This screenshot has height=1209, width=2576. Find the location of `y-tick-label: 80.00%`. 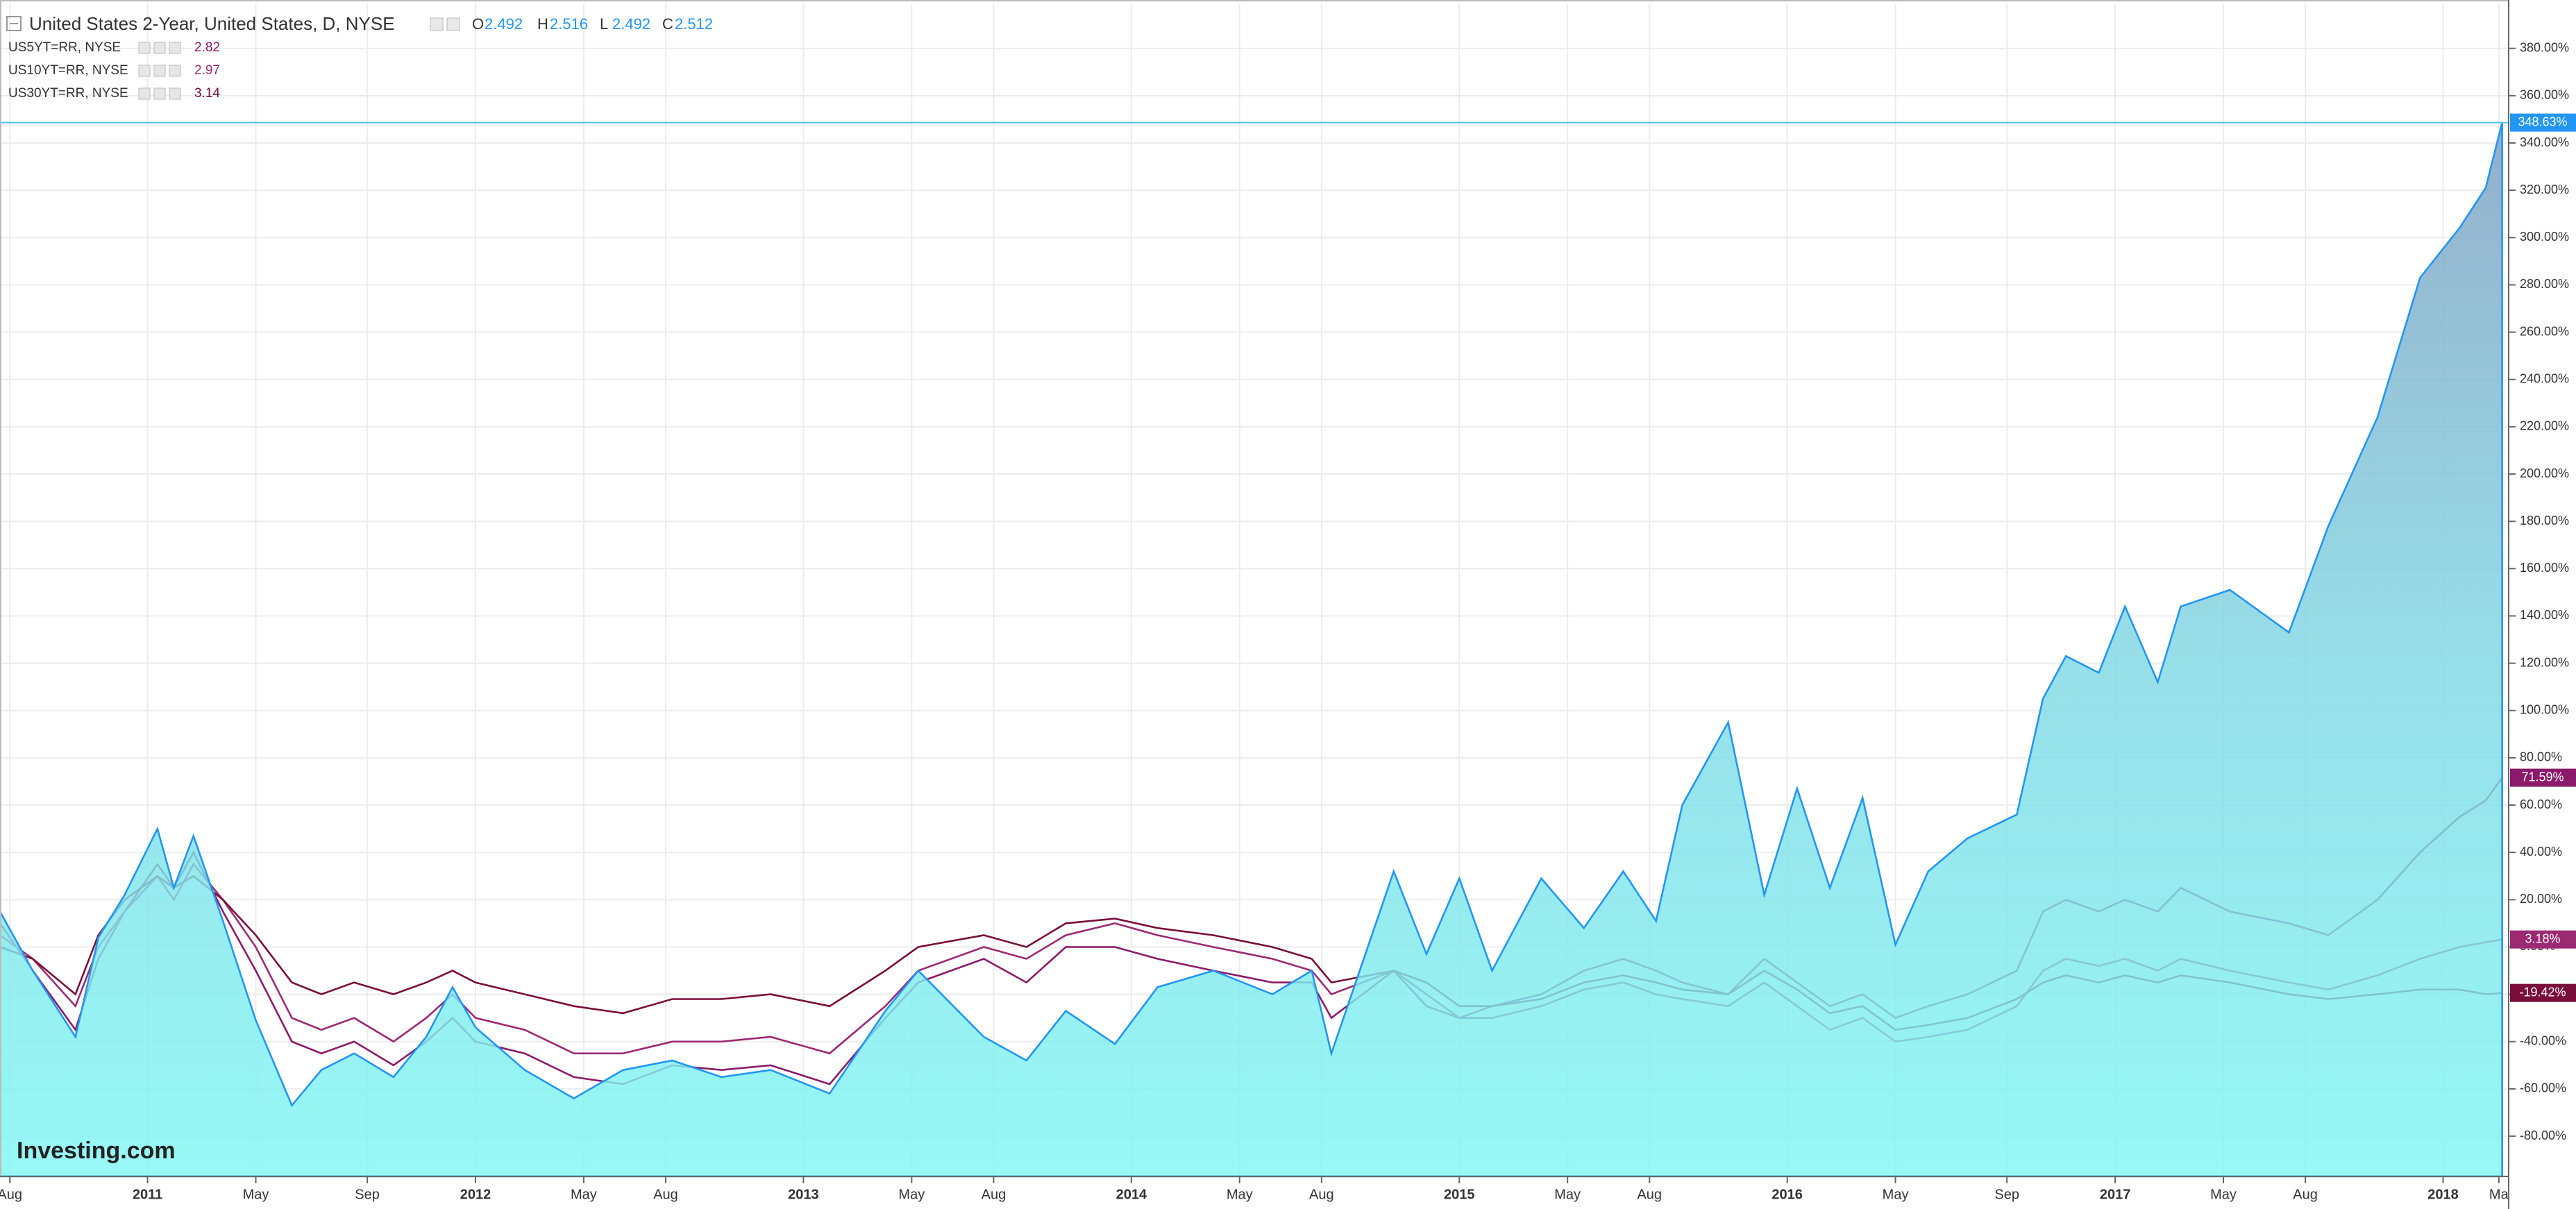

y-tick-label: 80.00% is located at coordinates (2541, 757).